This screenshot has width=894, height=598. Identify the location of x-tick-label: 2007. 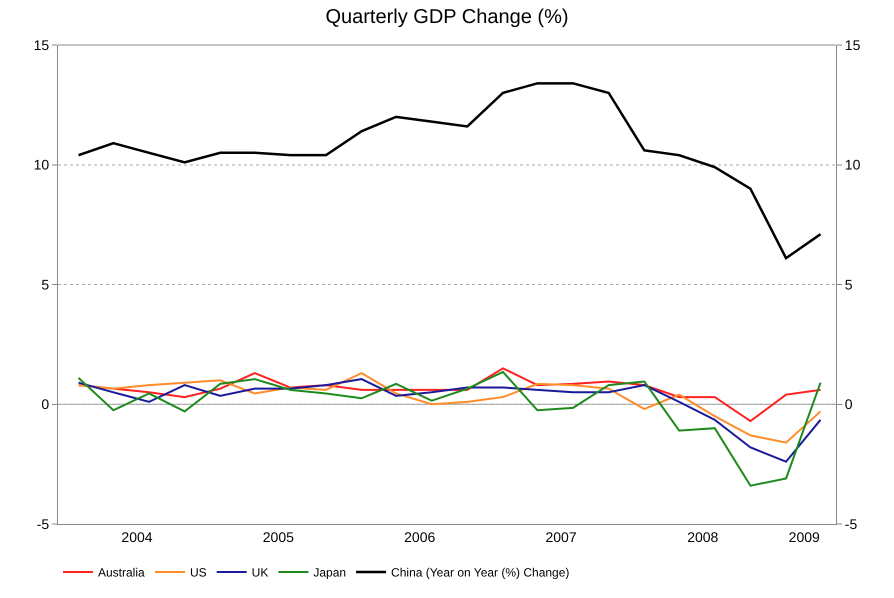
(561, 536).